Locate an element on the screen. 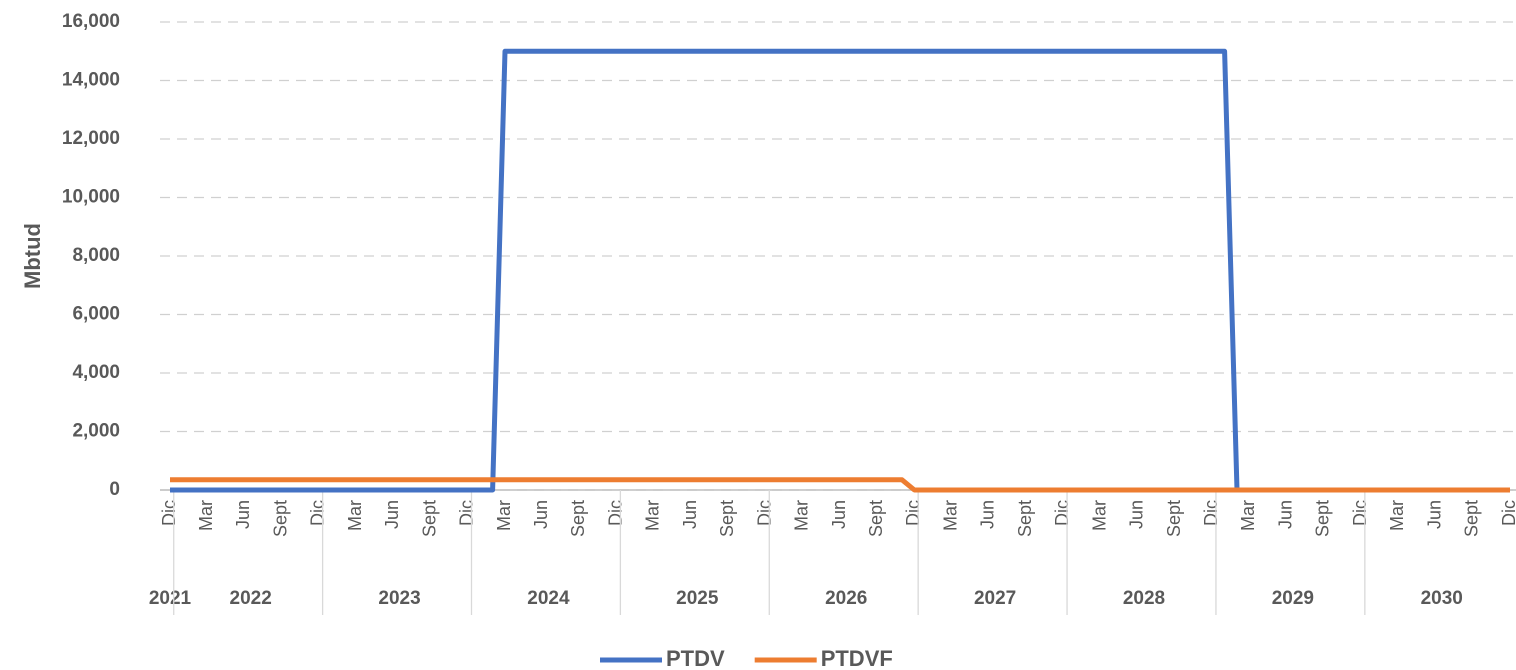  series-line is located at coordinates (840, 485).